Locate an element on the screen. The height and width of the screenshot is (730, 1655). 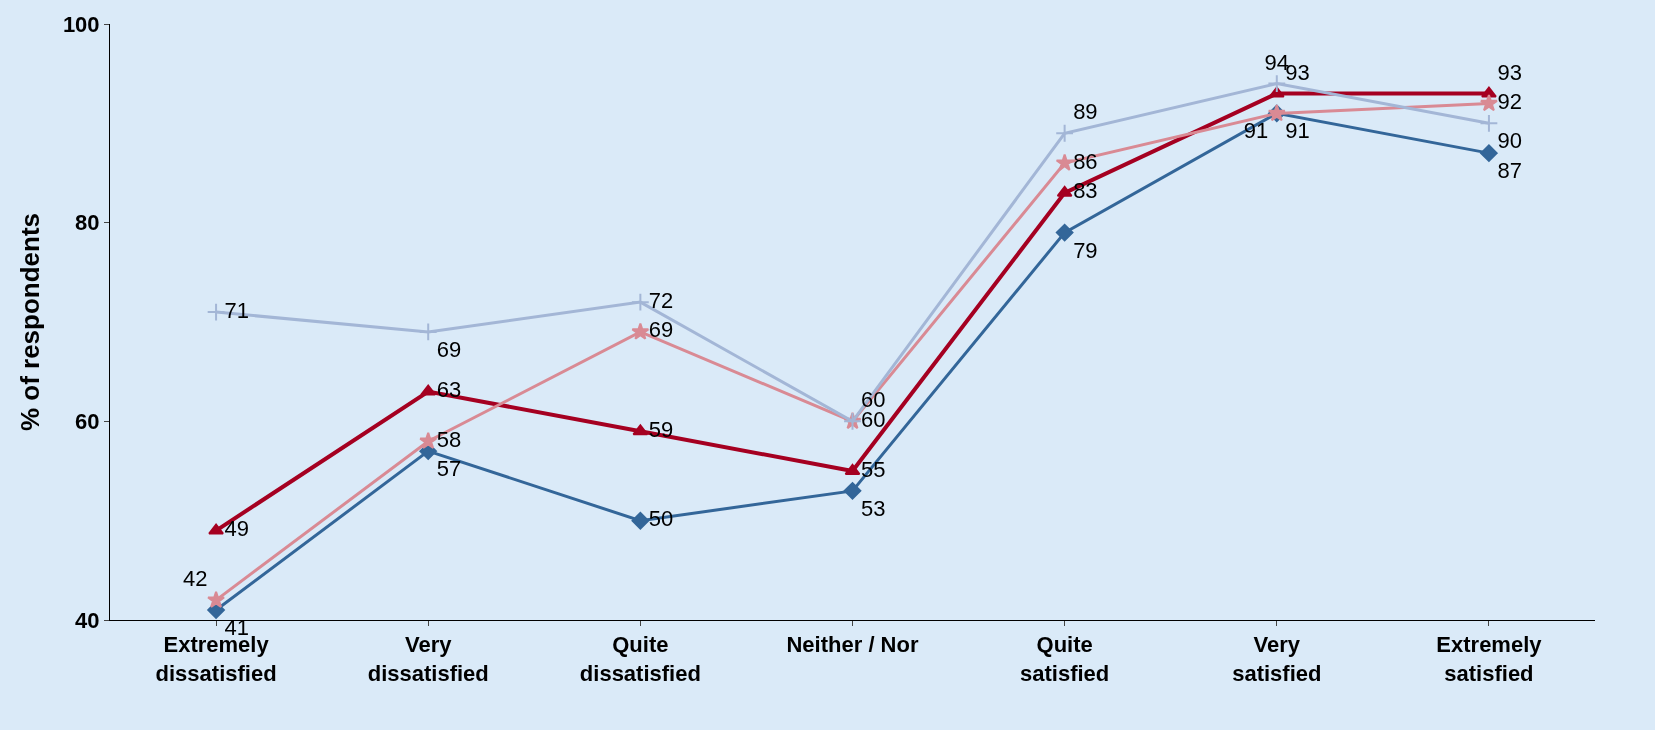
data-label: 90 is located at coordinates (1509, 141).